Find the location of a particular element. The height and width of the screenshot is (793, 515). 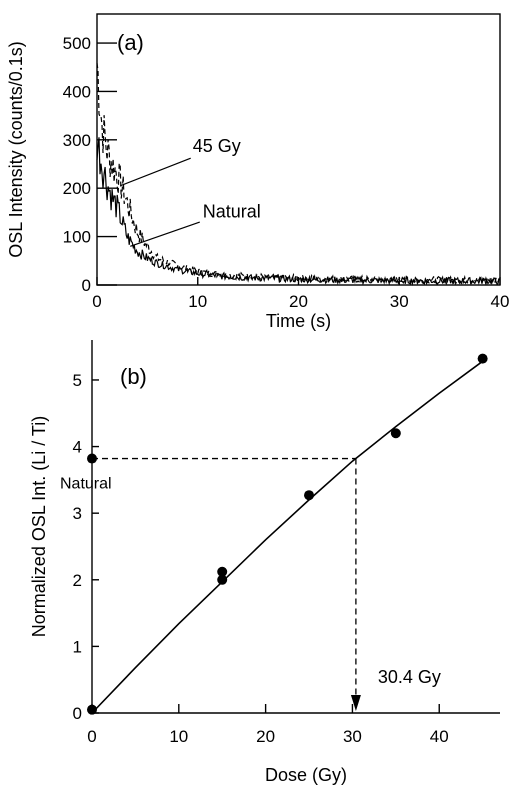

series-natural-line is located at coordinates (298, 212).